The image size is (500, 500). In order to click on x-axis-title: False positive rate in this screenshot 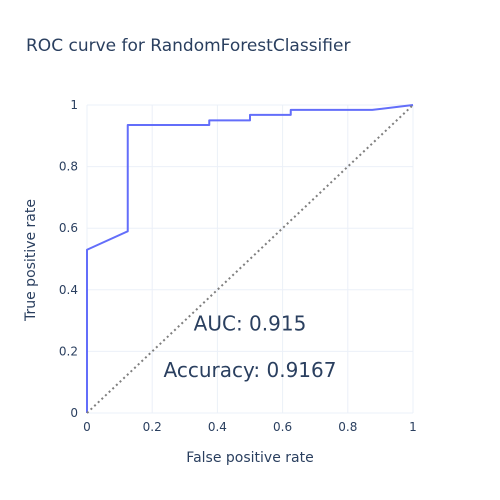, I will do `click(249, 458)`.